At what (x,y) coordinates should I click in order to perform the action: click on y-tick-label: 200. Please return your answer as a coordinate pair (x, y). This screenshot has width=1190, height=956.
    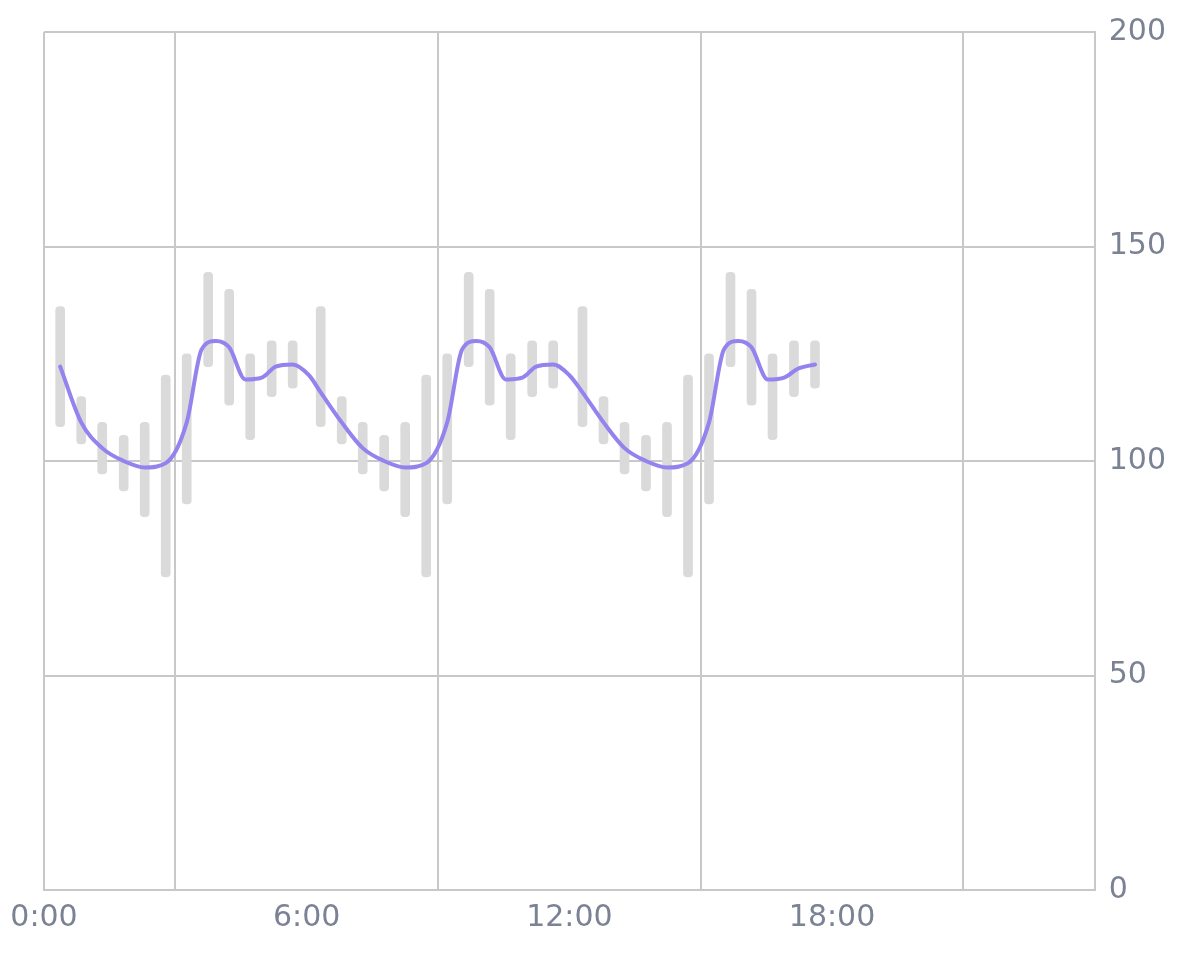
    Looking at the image, I should click on (1137, 29).